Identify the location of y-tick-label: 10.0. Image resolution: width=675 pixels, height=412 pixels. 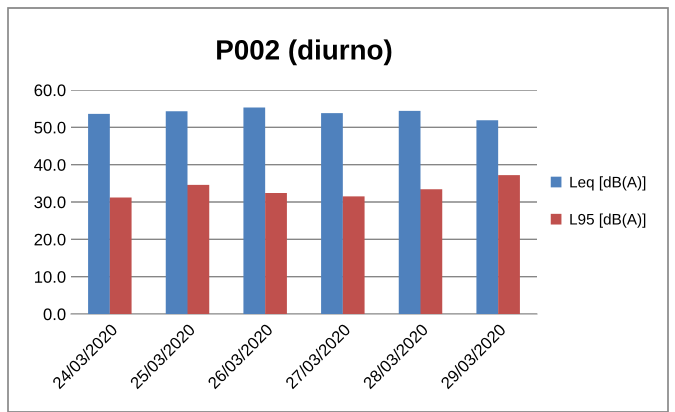
(50, 277).